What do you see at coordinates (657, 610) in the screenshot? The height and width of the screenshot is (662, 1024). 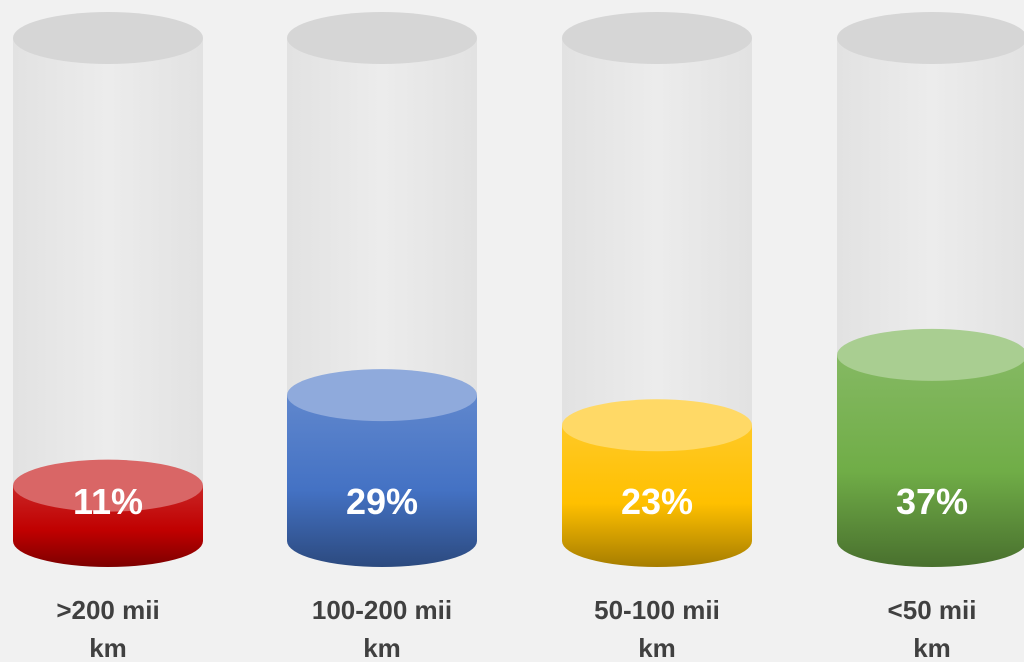 I see `category-label: 50-100 mii` at bounding box center [657, 610].